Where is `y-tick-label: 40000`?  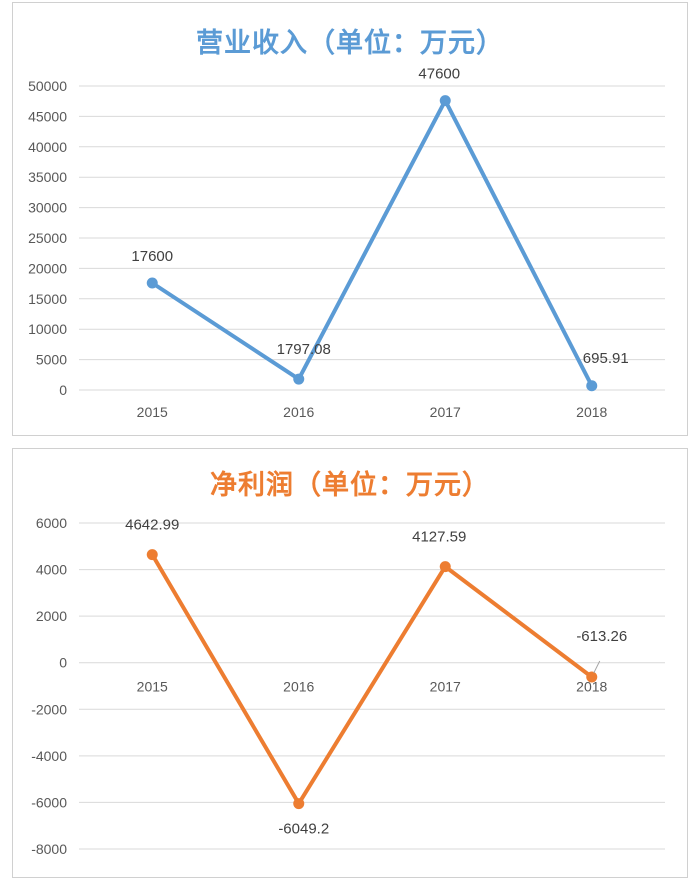 y-tick-label: 40000 is located at coordinates (47, 147).